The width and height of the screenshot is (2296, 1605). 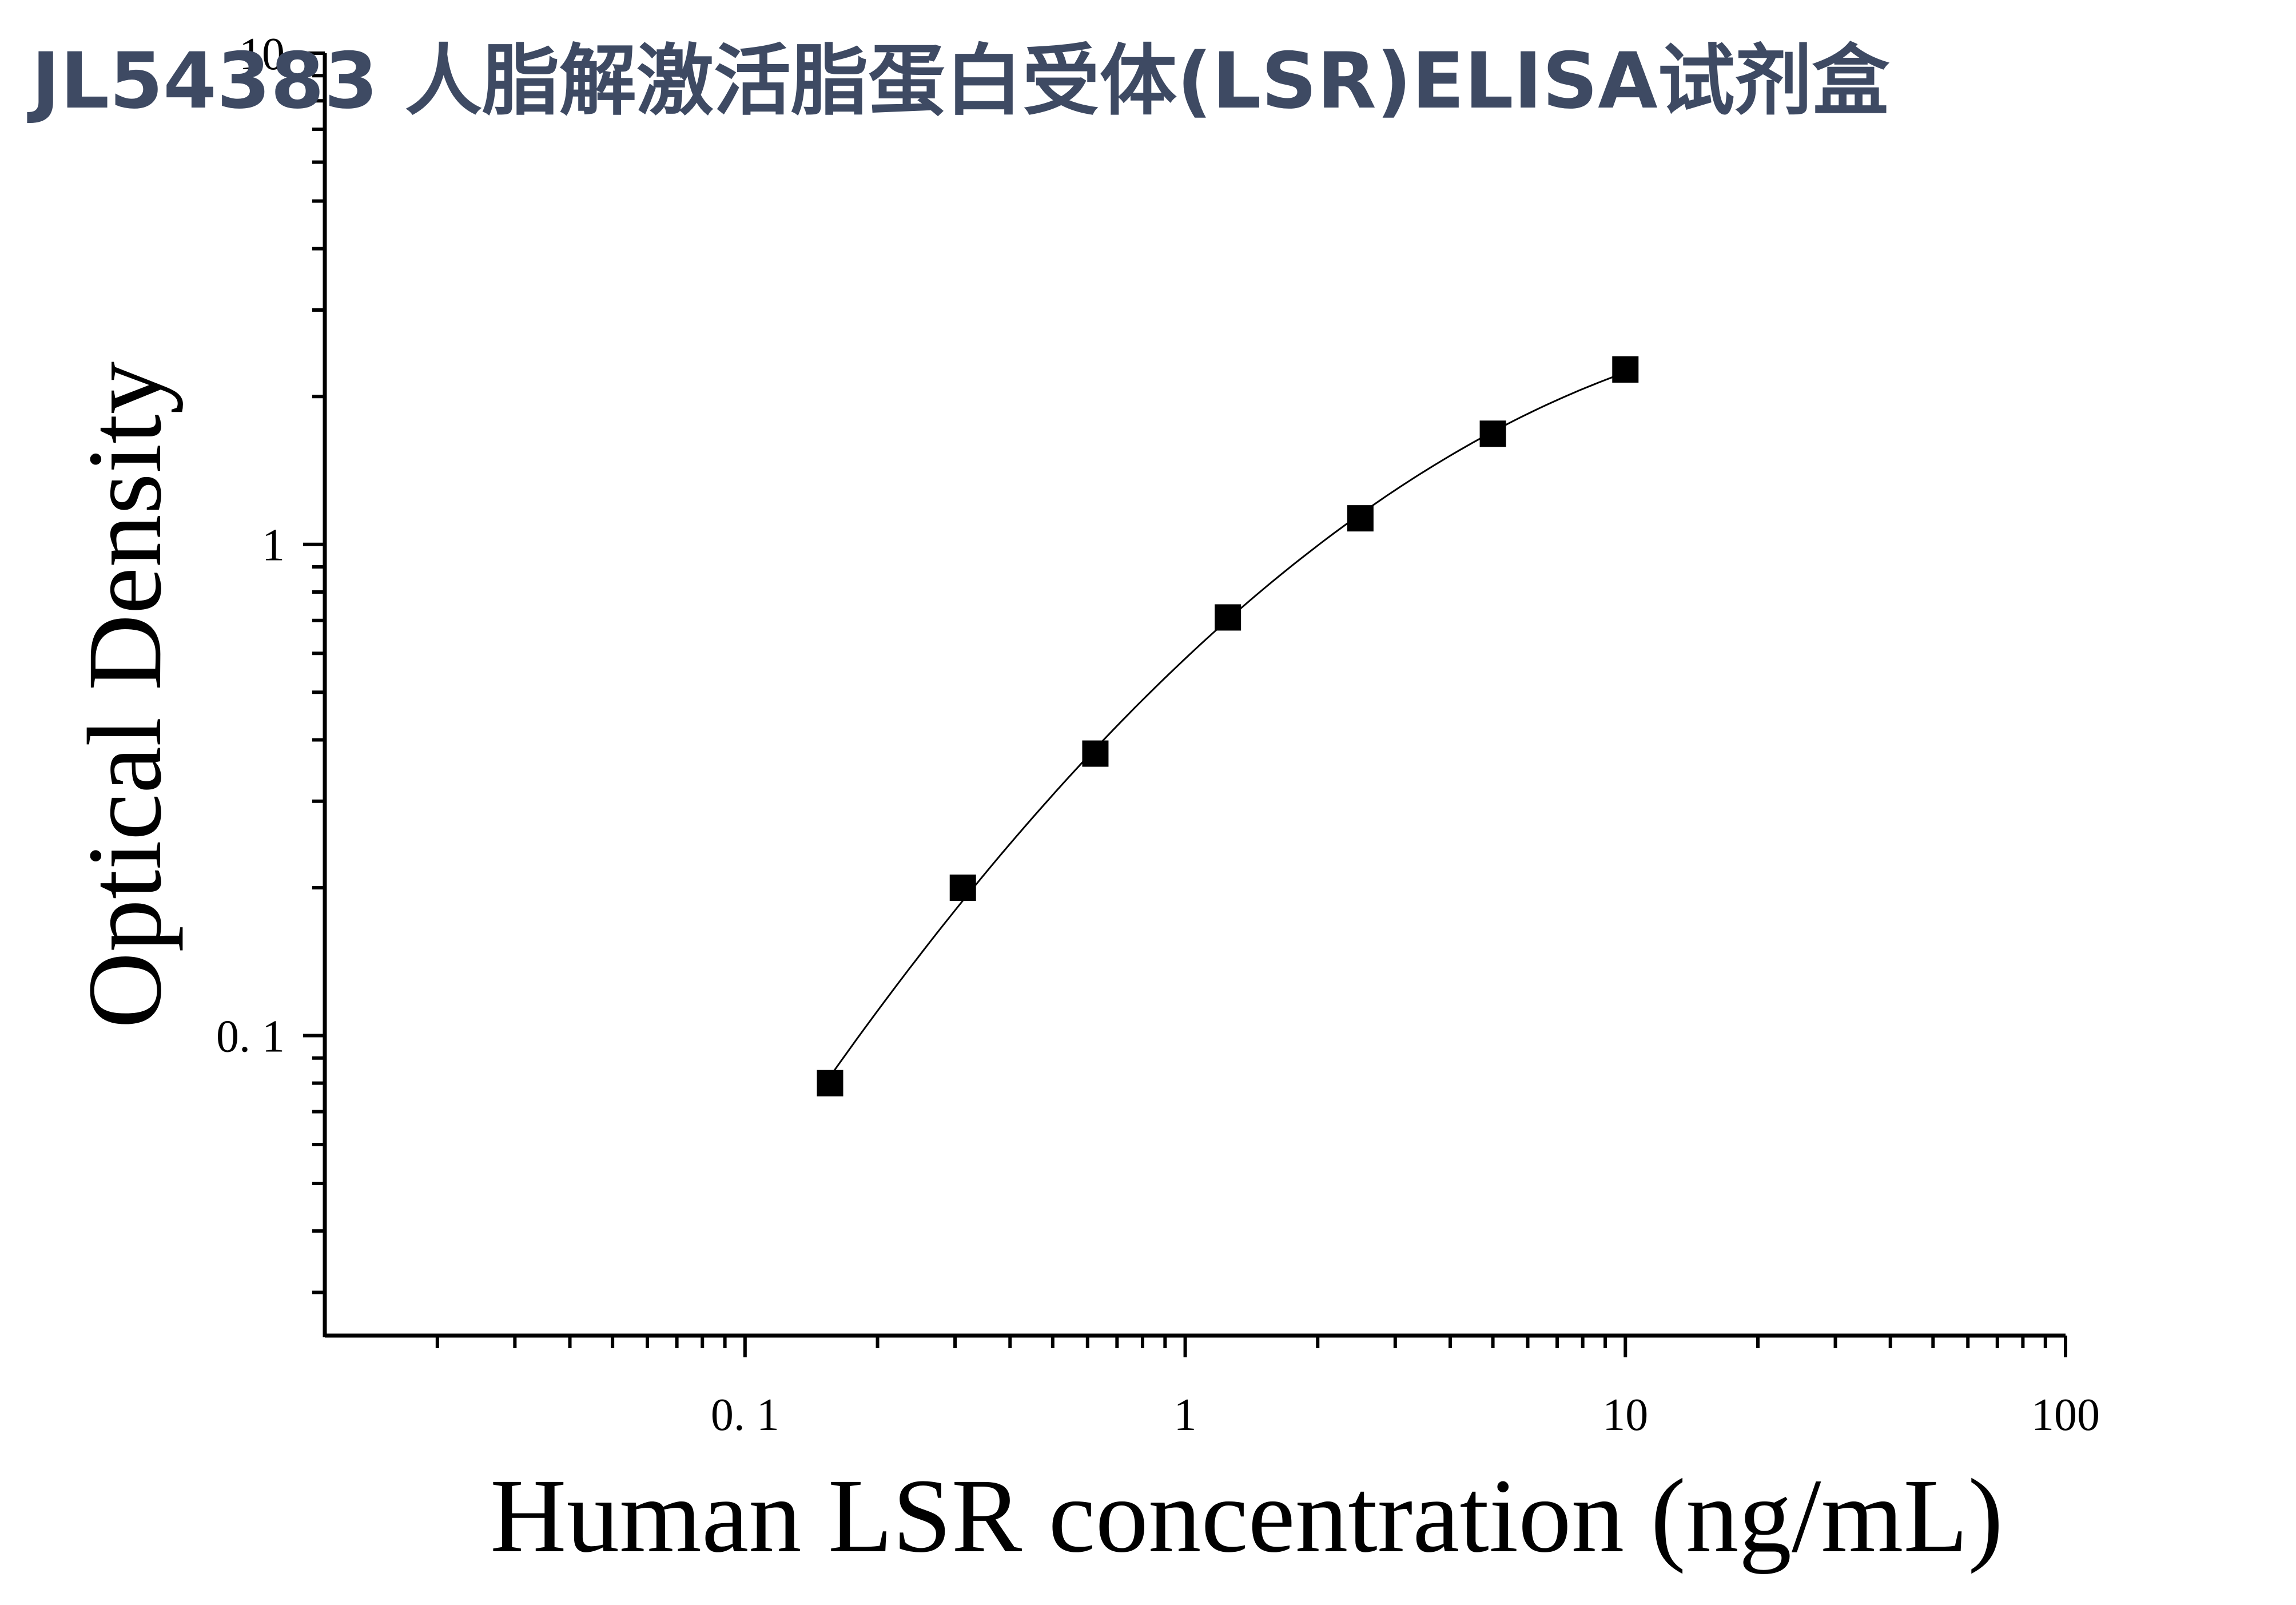 I want to click on x-tick-label: 100, so click(x=2065, y=1415).